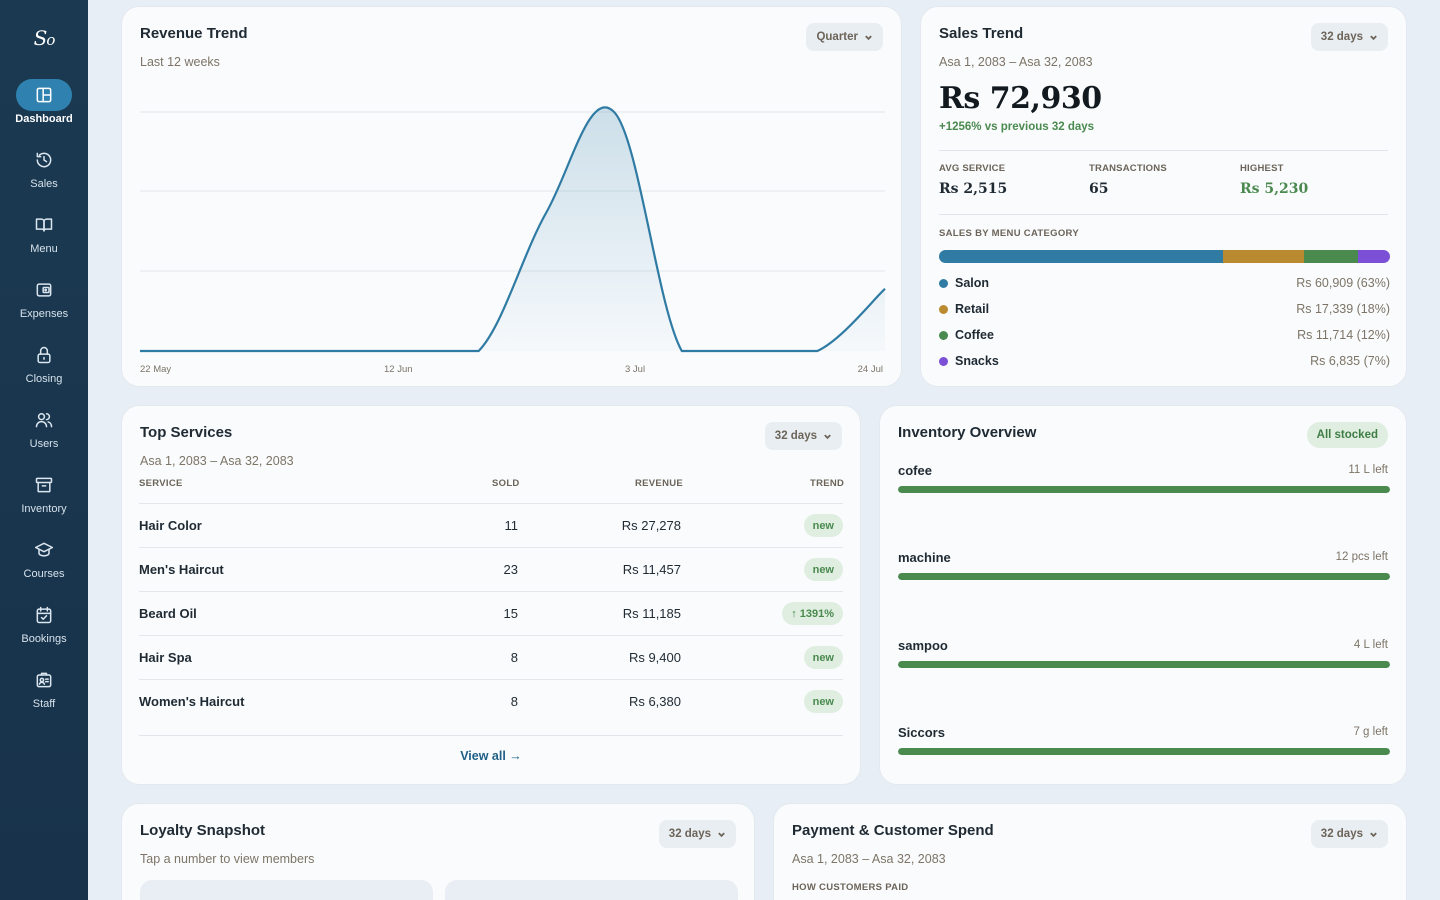 The height and width of the screenshot is (900, 1440). What do you see at coordinates (44, 314) in the screenshot?
I see `sidebar-item-label: Expenses` at bounding box center [44, 314].